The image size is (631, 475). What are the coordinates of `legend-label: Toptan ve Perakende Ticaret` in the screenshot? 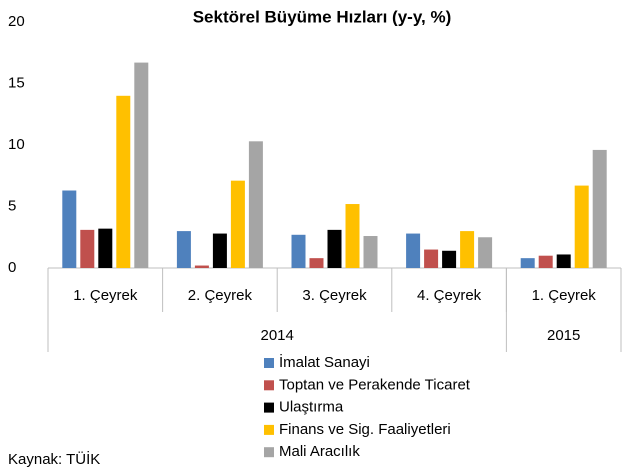 It's located at (375, 384).